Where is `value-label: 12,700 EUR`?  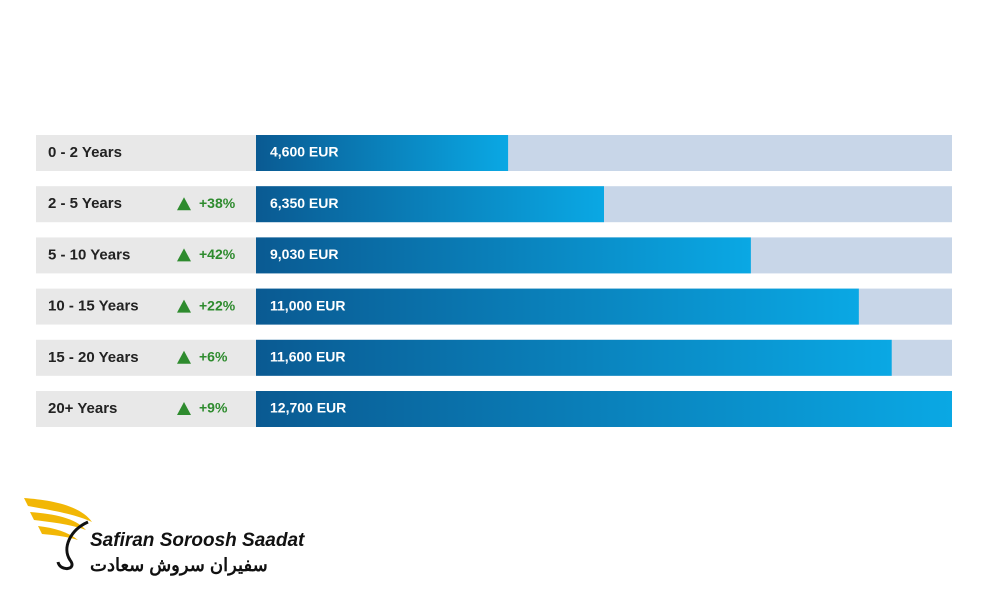 value-label: 12,700 EUR is located at coordinates (308, 408).